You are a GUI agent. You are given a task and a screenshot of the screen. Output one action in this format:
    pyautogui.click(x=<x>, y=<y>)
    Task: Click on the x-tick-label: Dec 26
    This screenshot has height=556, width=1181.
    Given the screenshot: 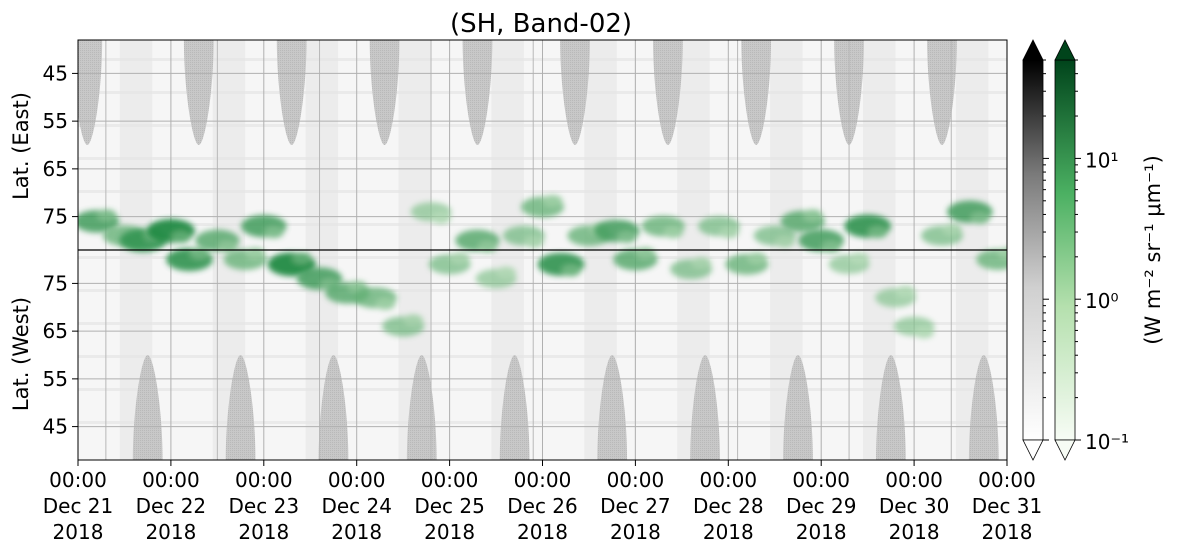 What is the action you would take?
    pyautogui.click(x=542, y=506)
    